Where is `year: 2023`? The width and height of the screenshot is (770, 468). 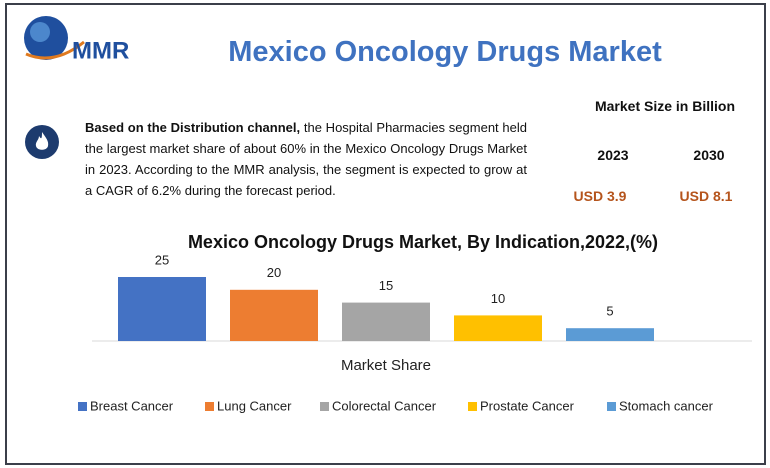 year: 2023 is located at coordinates (613, 155).